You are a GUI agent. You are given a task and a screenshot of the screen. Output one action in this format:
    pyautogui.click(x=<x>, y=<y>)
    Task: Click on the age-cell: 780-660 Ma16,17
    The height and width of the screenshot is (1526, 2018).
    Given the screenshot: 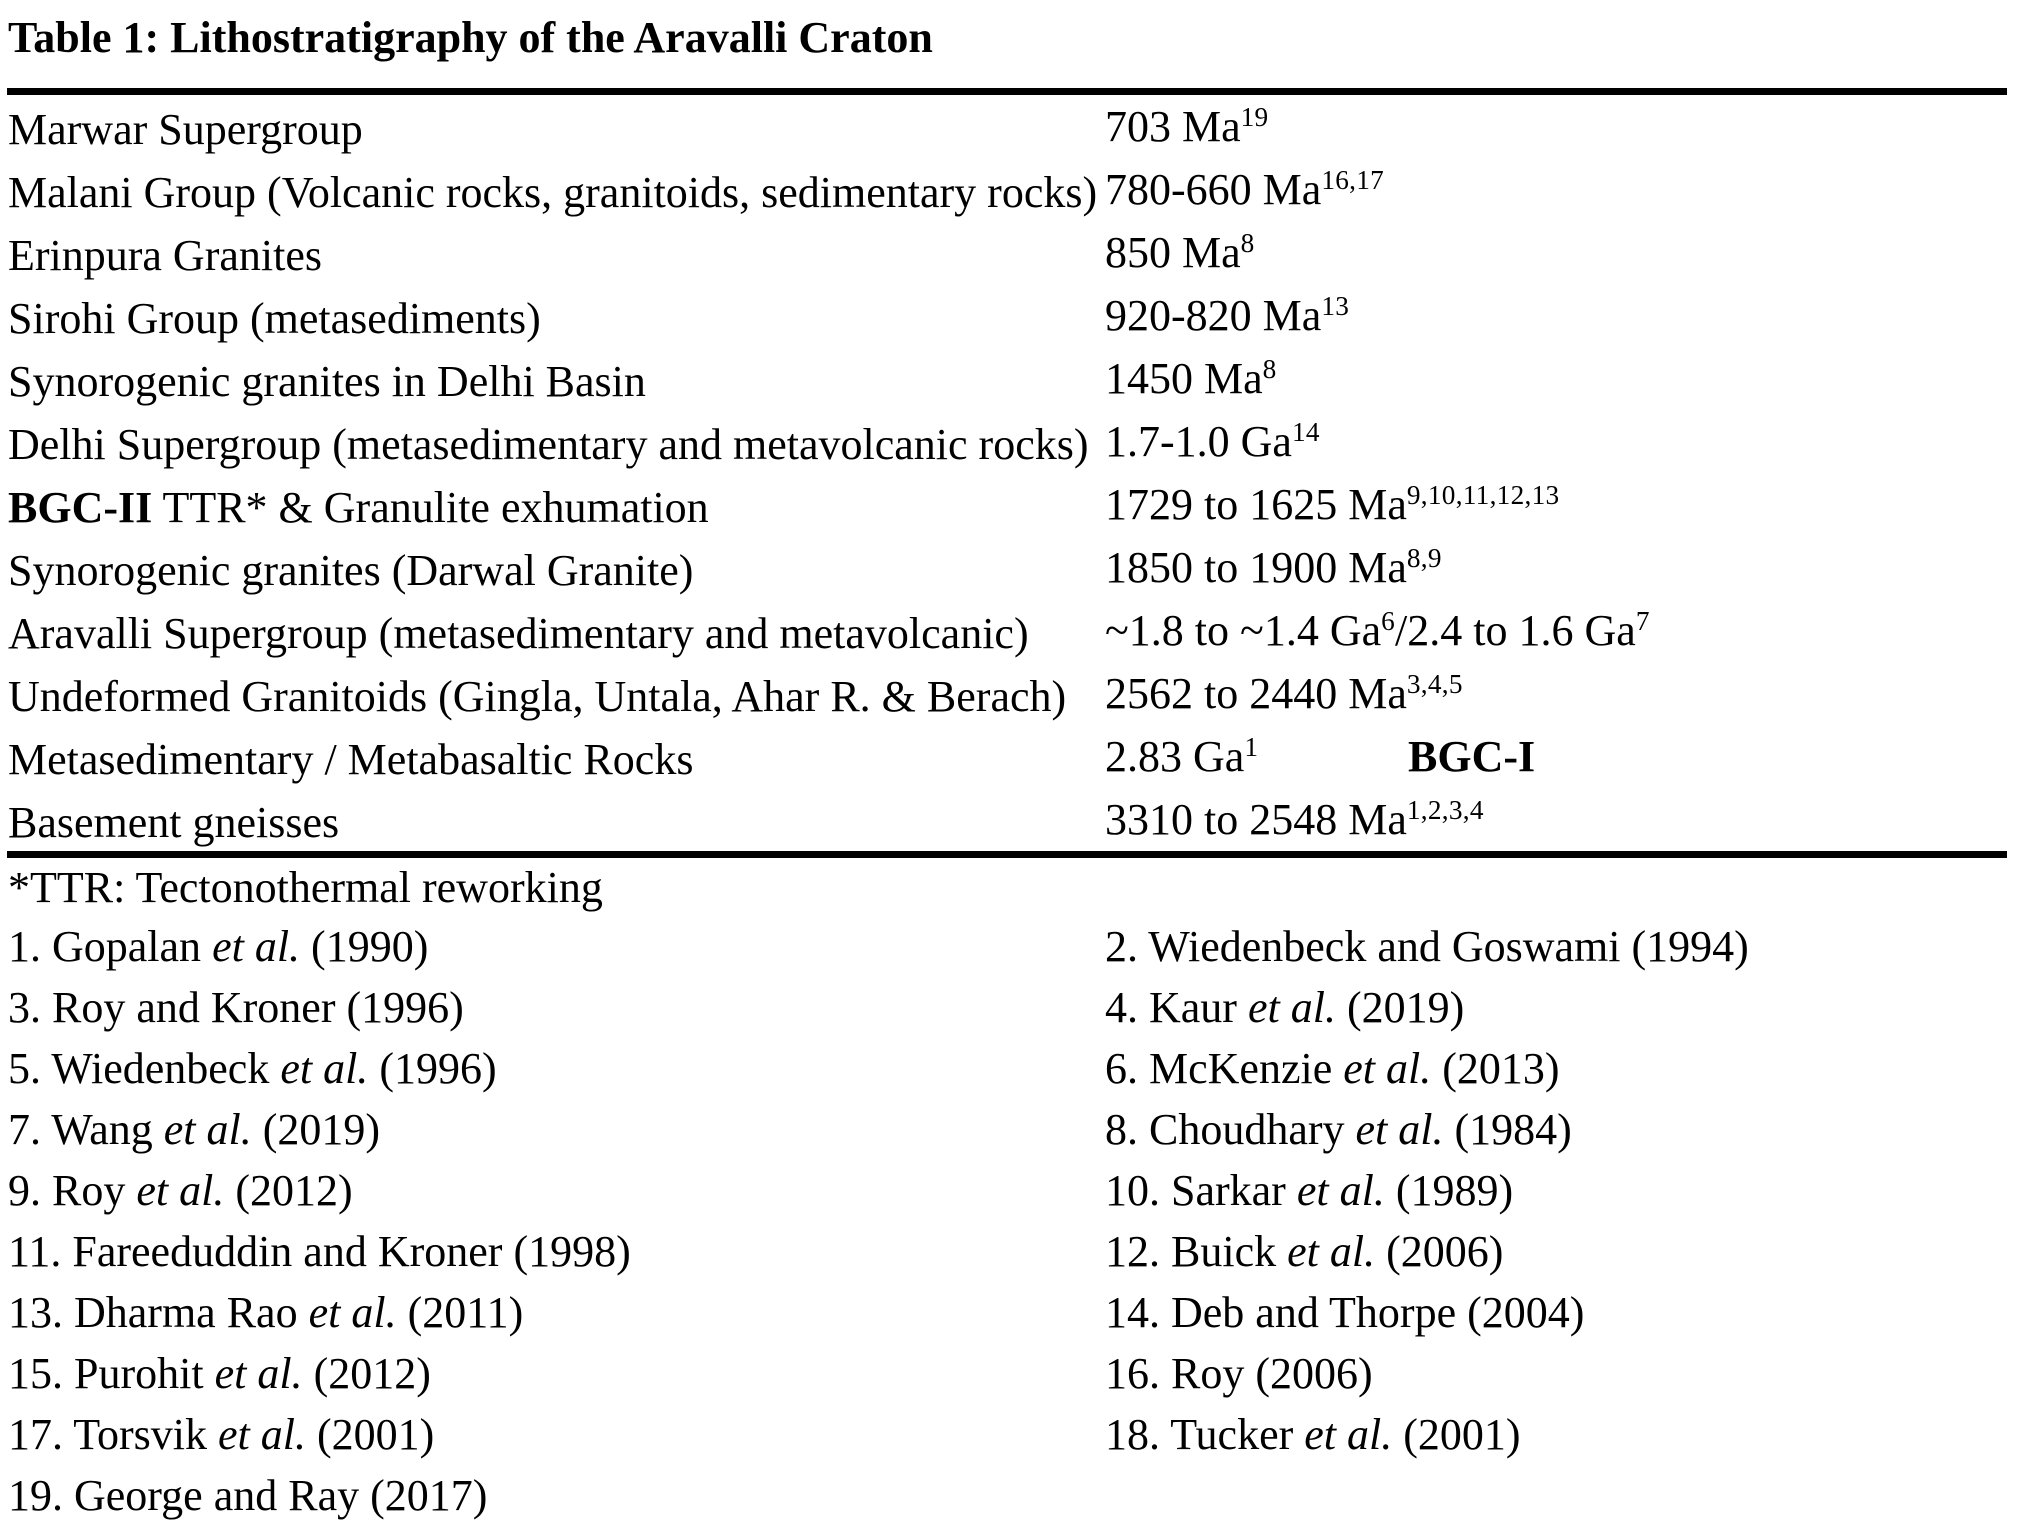 What is the action you would take?
    pyautogui.click(x=1561, y=192)
    